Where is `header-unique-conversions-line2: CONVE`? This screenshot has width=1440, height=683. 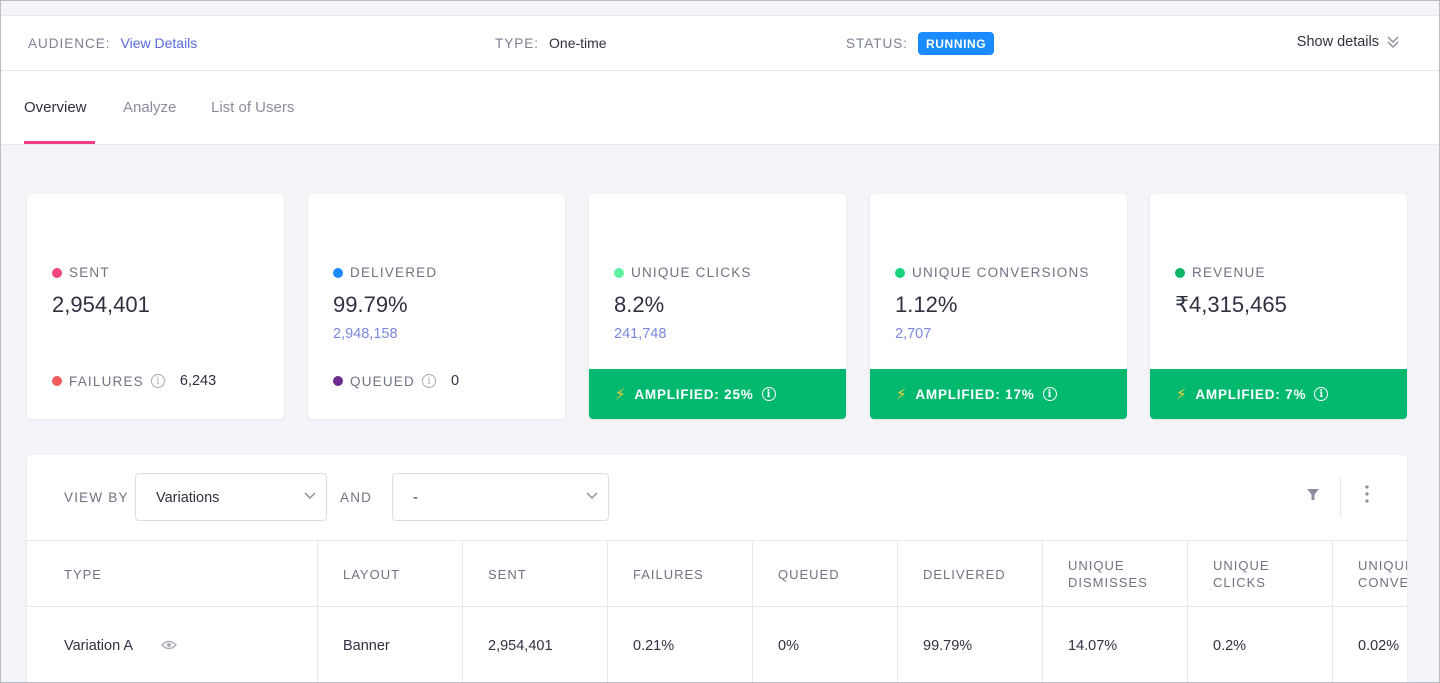
header-unique-conversions-line2: CONVE is located at coordinates (1382, 582).